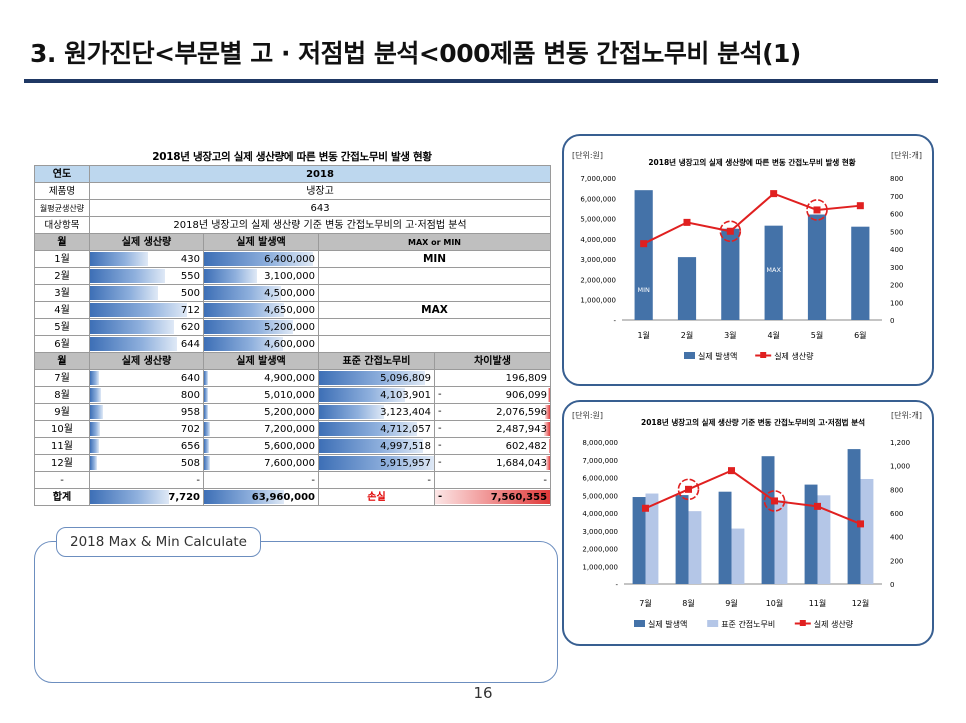  I want to click on table-row-total: 합계 7,720 63,960,000 손실 - 7,560,355, so click(293, 497).